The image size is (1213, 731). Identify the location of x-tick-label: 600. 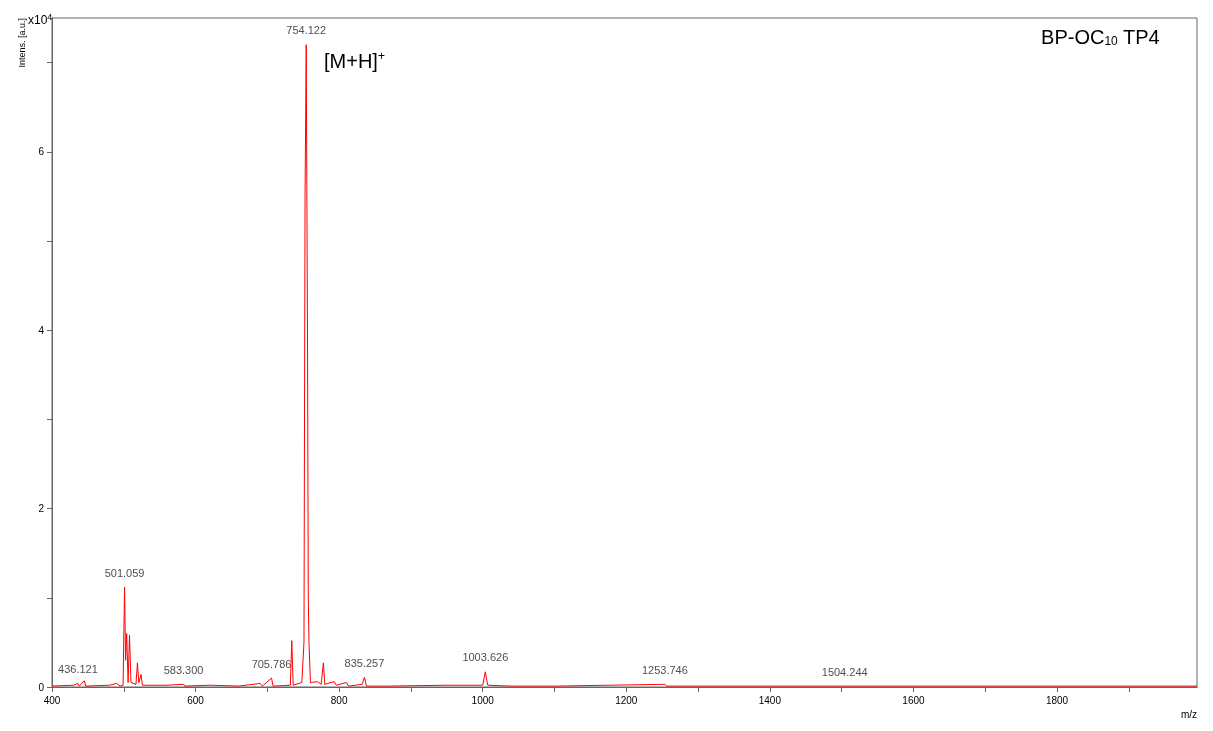
(196, 700).